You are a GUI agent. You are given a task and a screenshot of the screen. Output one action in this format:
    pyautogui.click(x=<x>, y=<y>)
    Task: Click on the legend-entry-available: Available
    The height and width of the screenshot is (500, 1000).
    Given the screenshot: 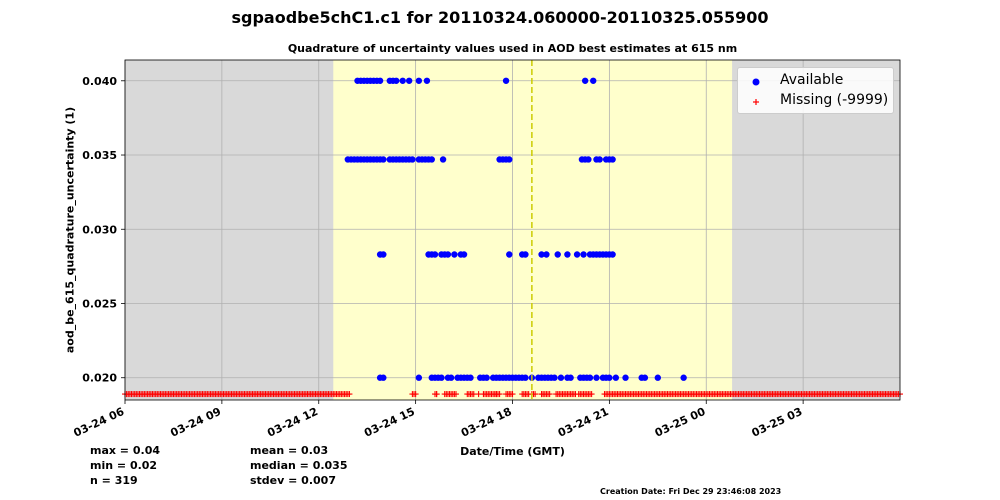 What is the action you would take?
    pyautogui.click(x=815, y=81)
    